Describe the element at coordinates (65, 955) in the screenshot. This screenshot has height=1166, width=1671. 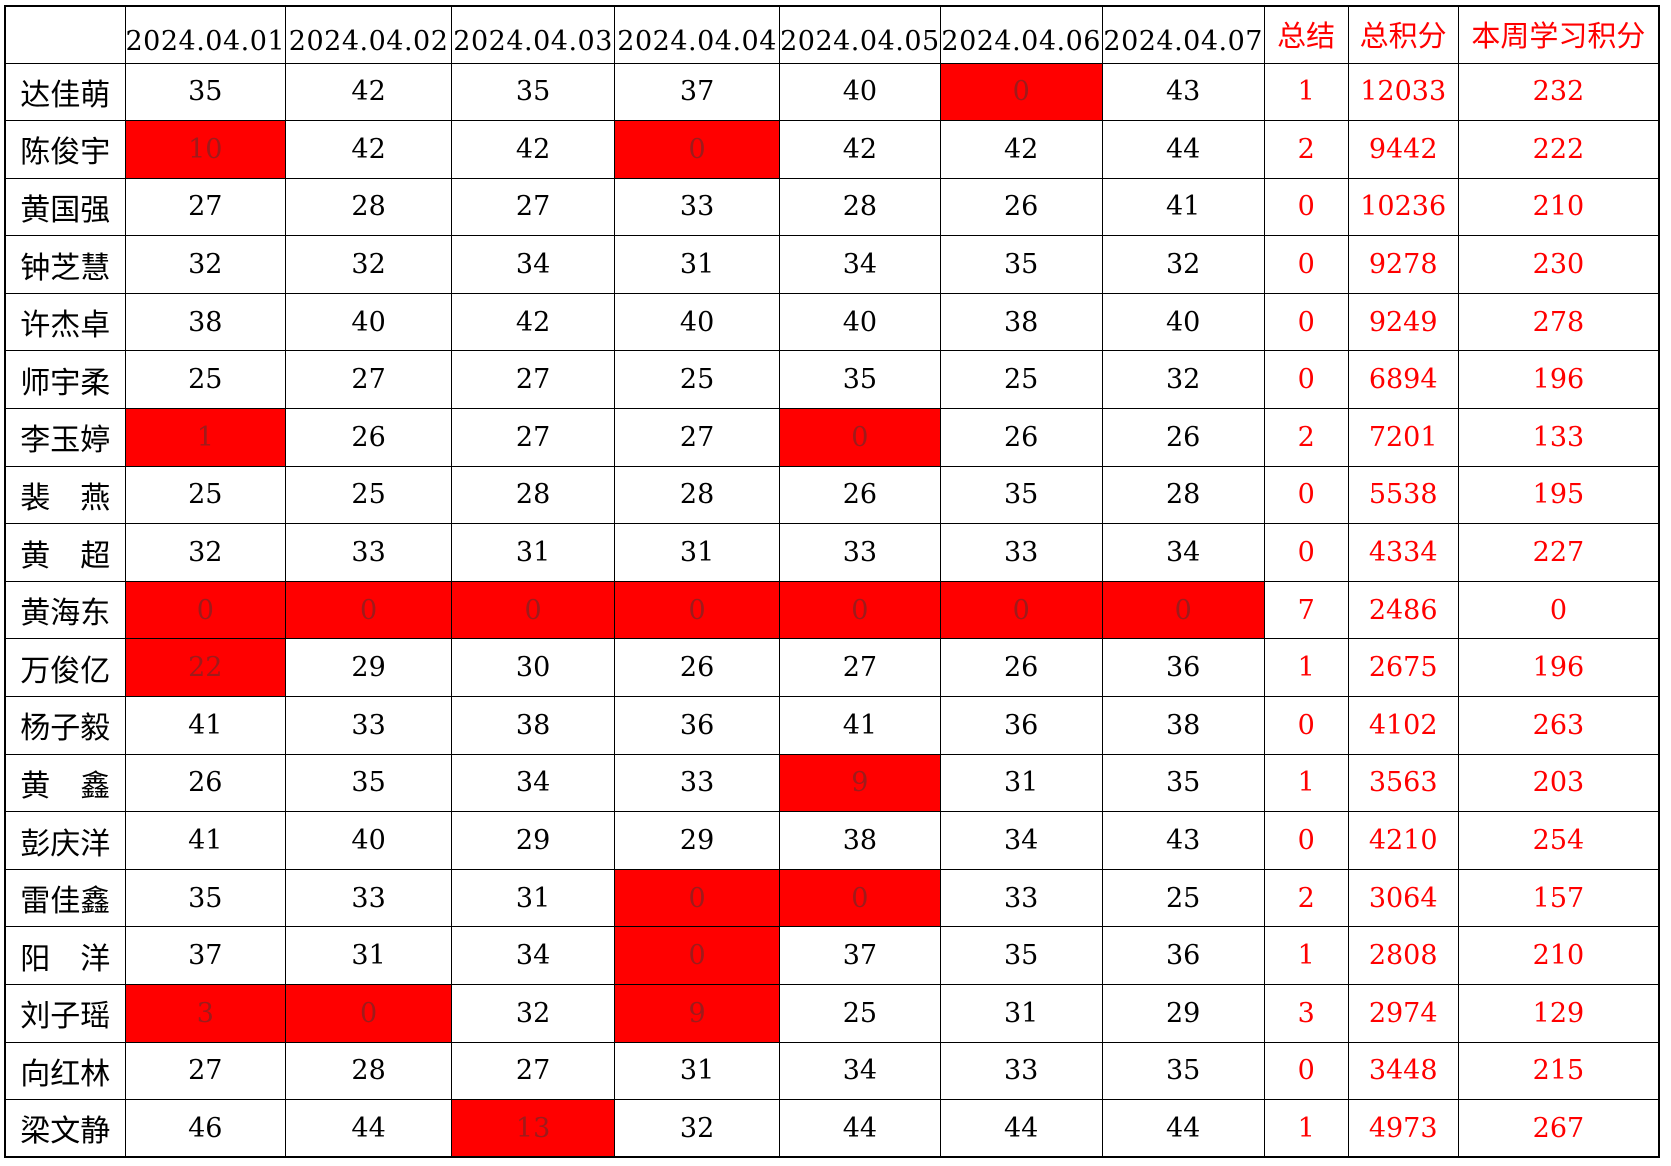
I see `student-name: 阳 洋` at that location.